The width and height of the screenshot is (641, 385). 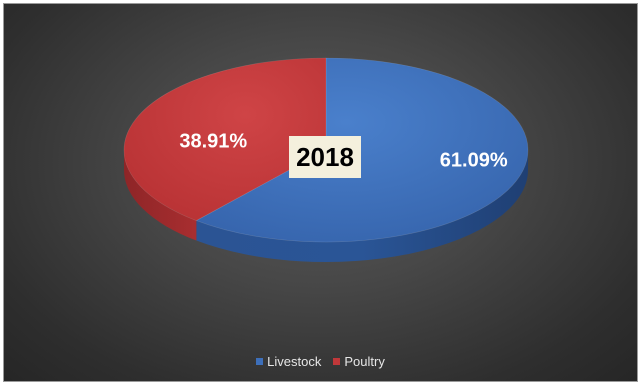 I want to click on data-label-livestock: 61.09%, so click(x=474, y=160).